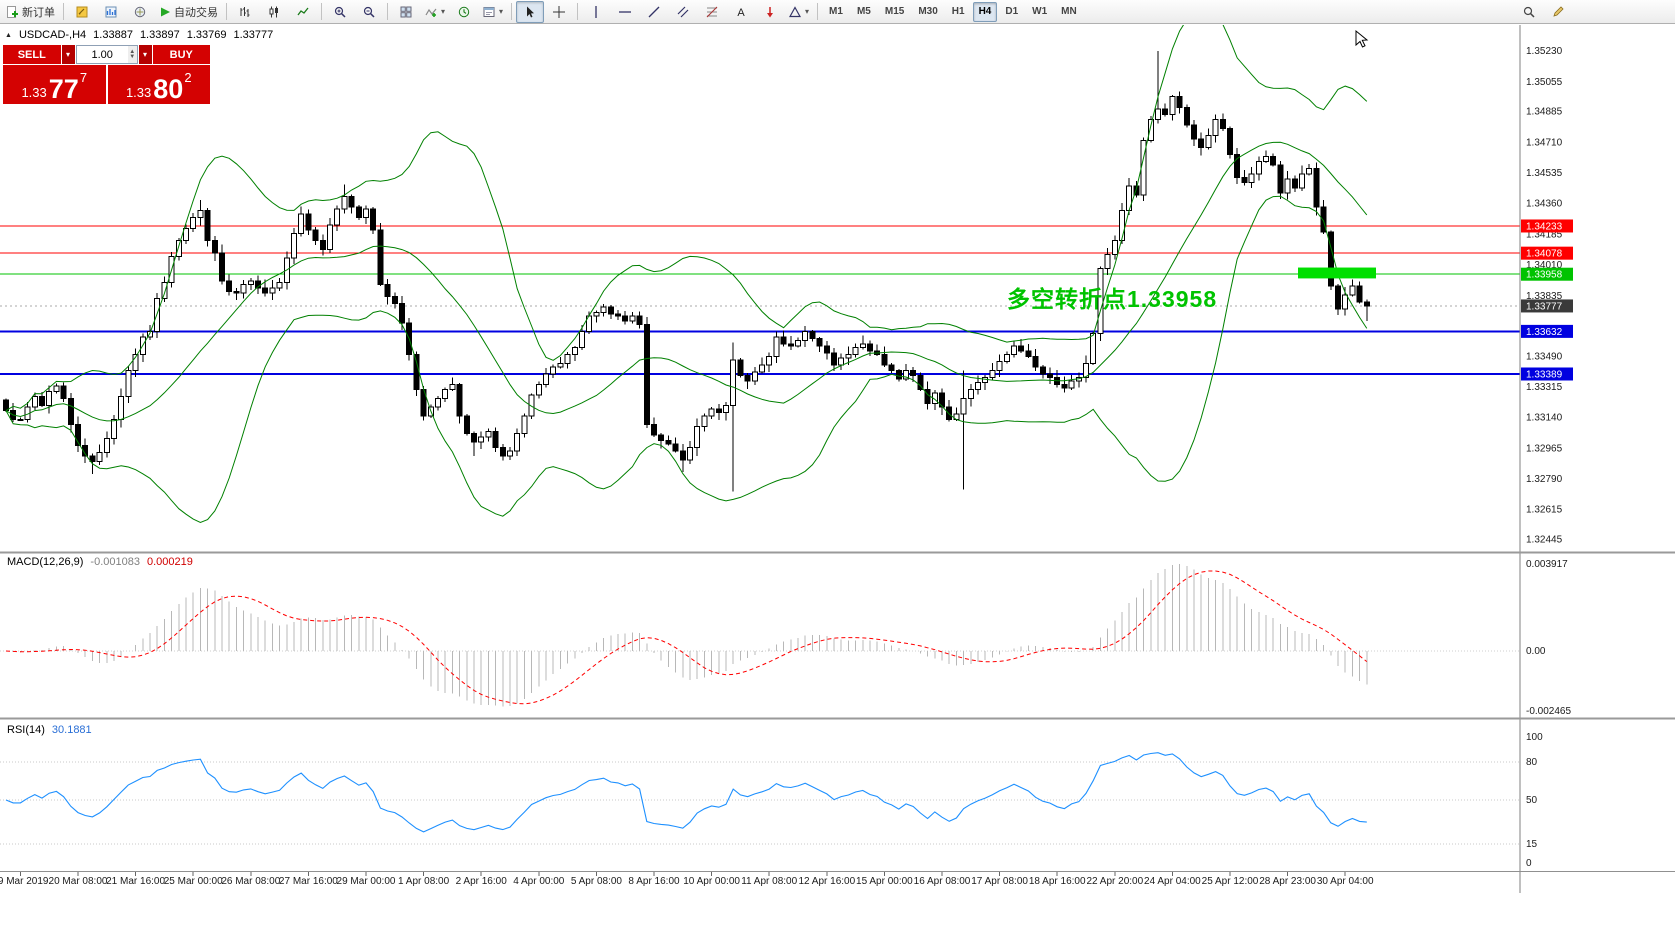  Describe the element at coordinates (68, 54) in the screenshot. I see `sell-dropdown-arrow: ▾` at that location.